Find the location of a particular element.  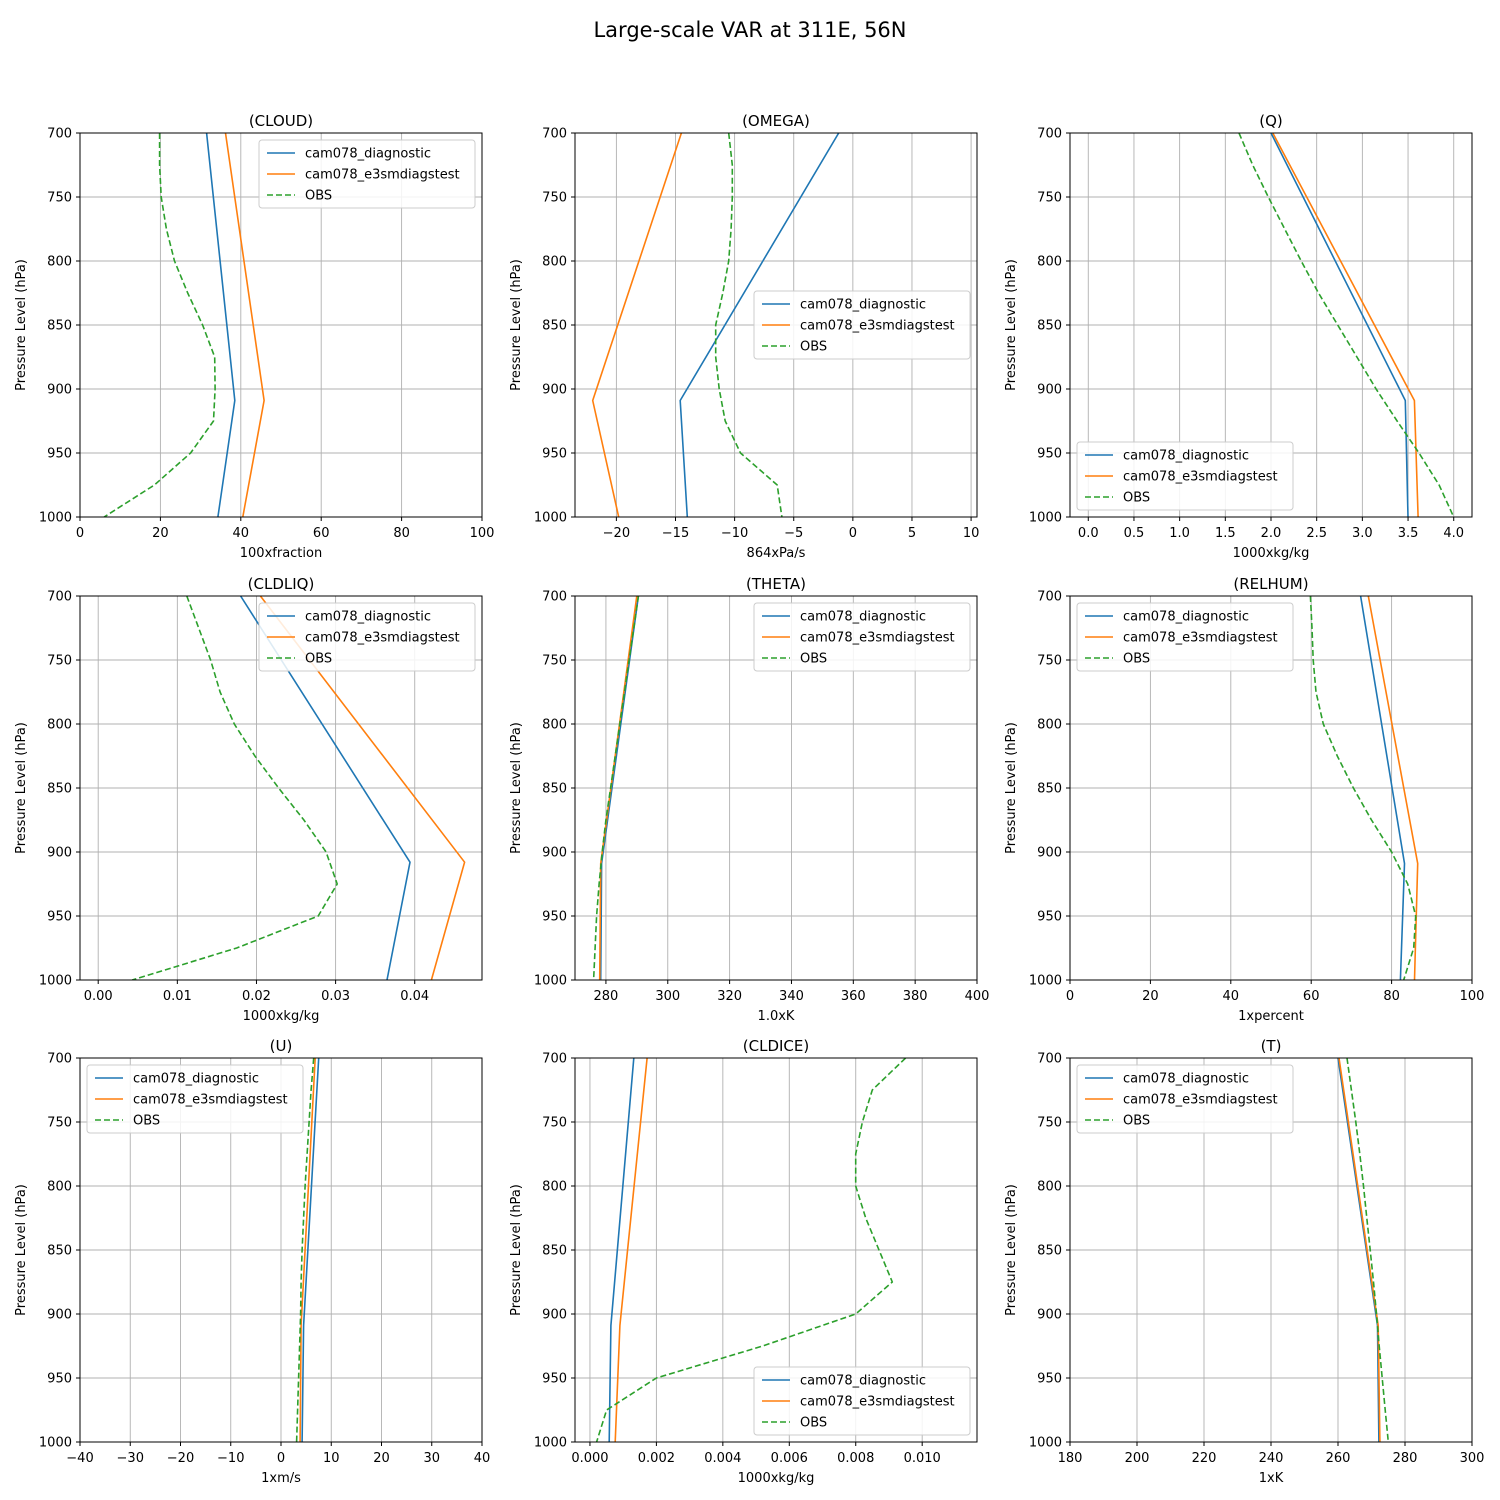

x-axis-label: 1xm/s is located at coordinates (281, 1478).